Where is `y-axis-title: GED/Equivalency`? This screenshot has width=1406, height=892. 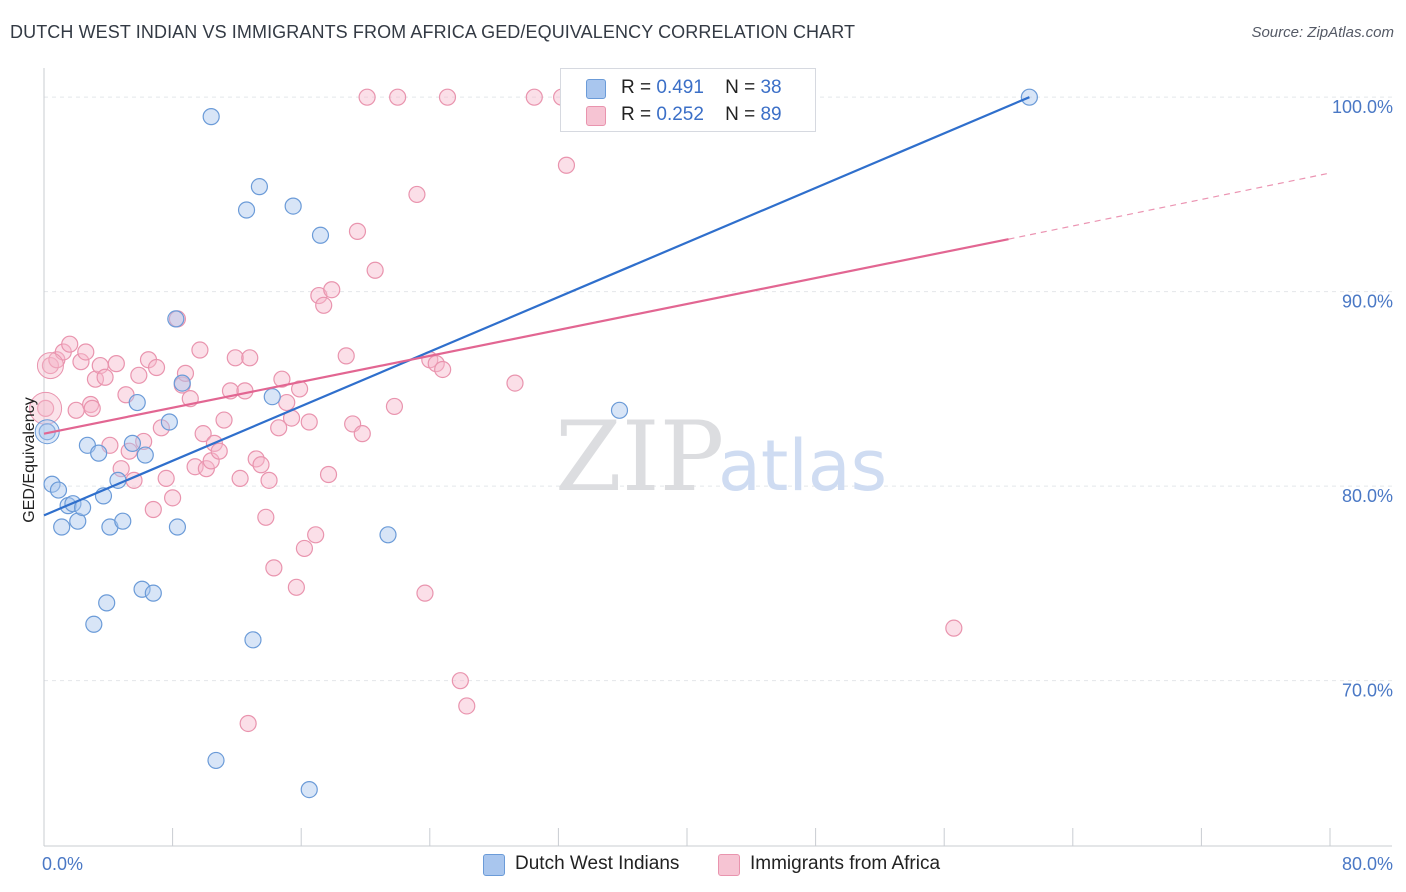 y-axis-title: GED/Equivalency is located at coordinates (29, 459).